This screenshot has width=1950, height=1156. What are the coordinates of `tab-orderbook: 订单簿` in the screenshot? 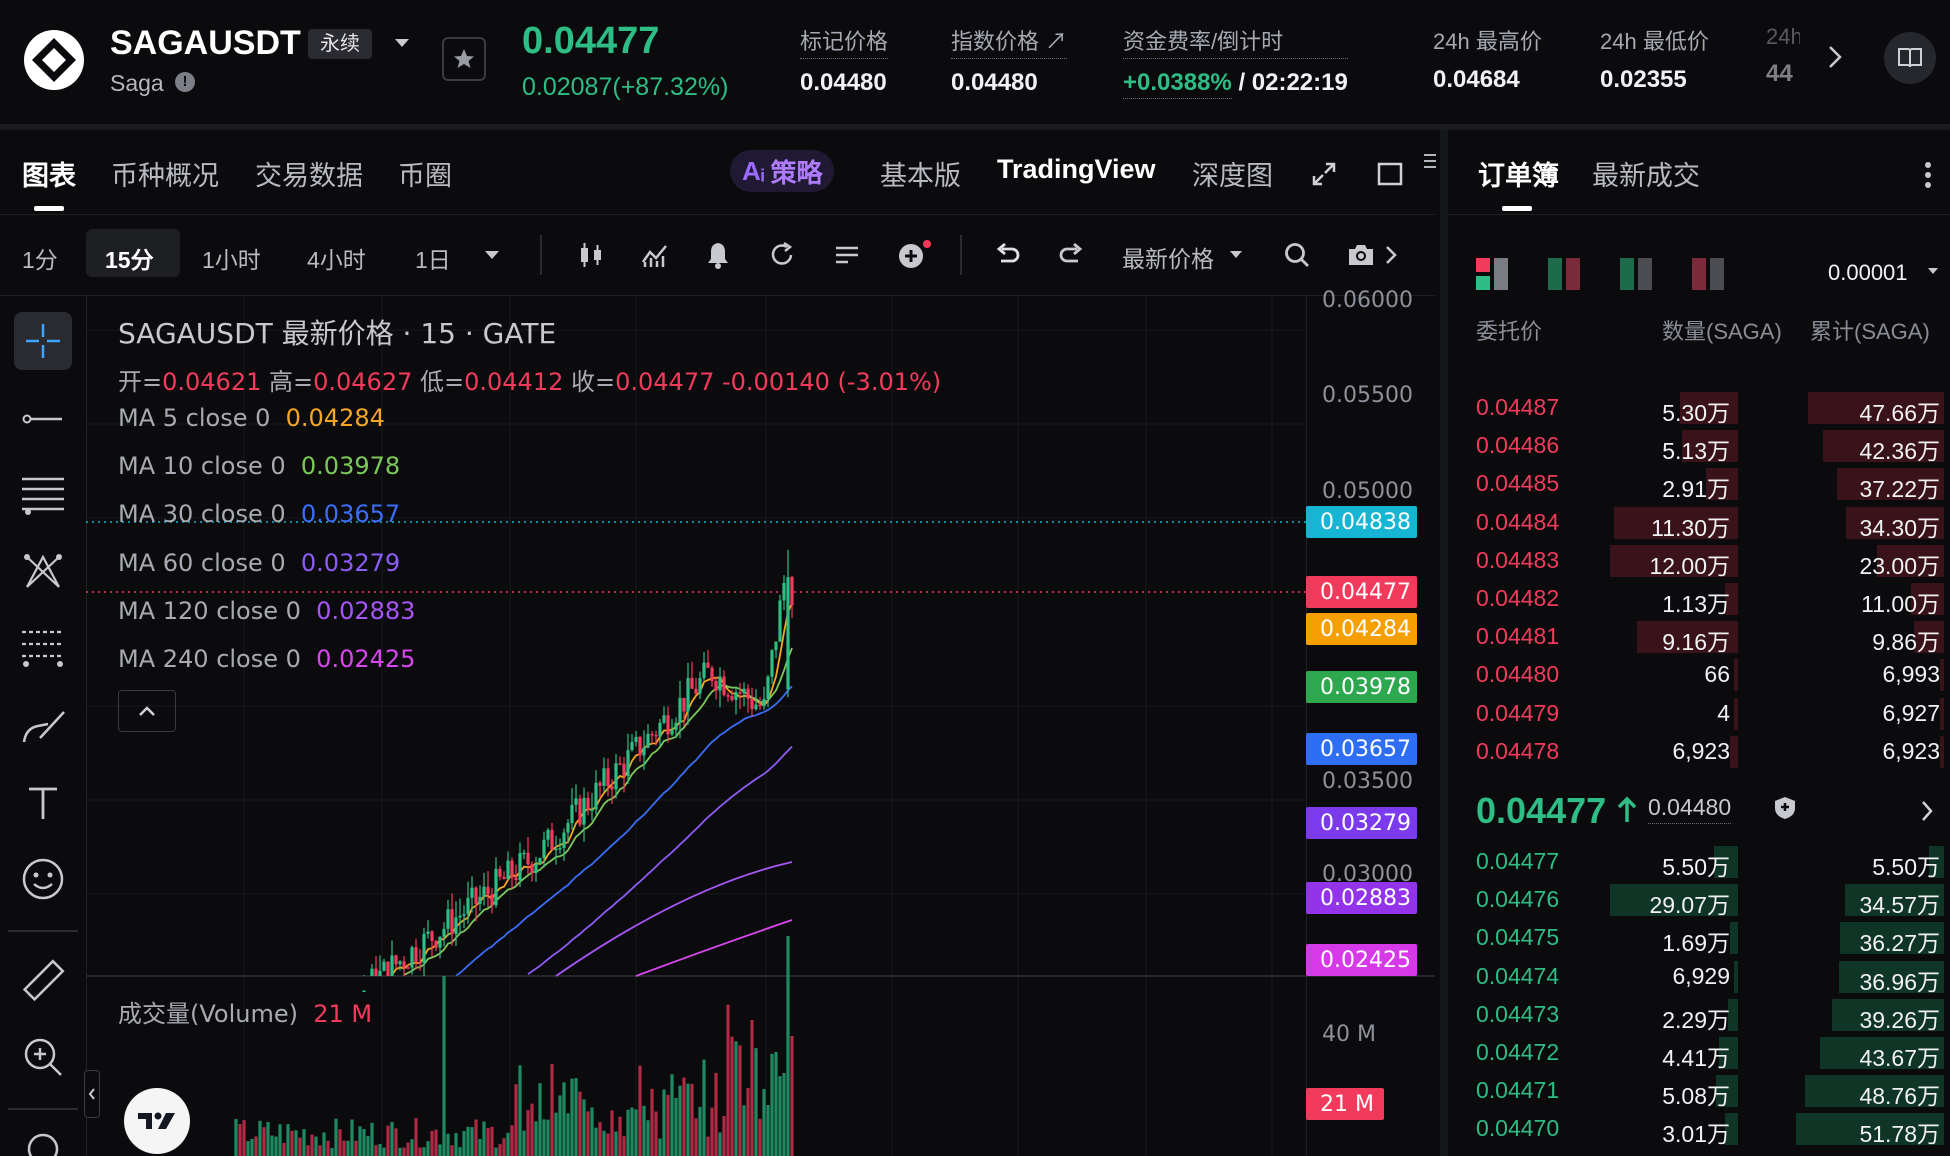 It's located at (1518, 176).